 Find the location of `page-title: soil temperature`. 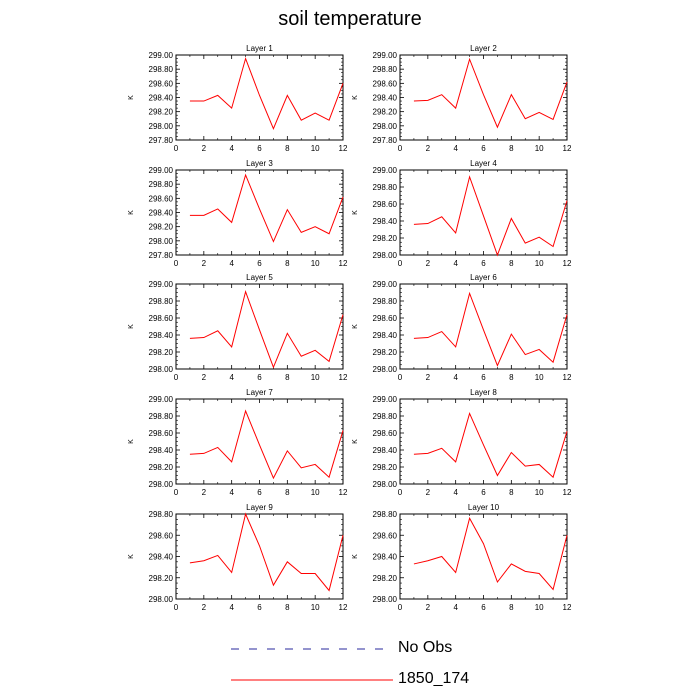

page-title: soil temperature is located at coordinates (350, 19).